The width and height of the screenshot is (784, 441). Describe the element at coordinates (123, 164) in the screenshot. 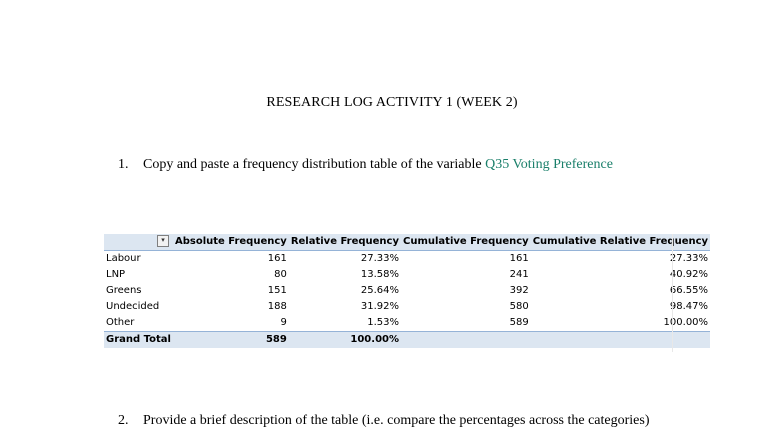

I see `question-1-number: 1.` at that location.